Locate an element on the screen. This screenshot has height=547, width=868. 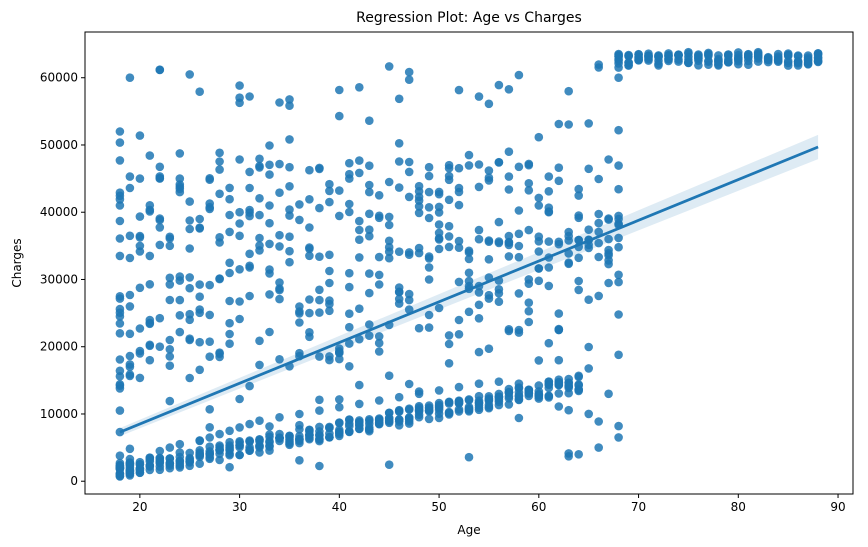
x-tick-label: 60 is located at coordinates (538, 507).